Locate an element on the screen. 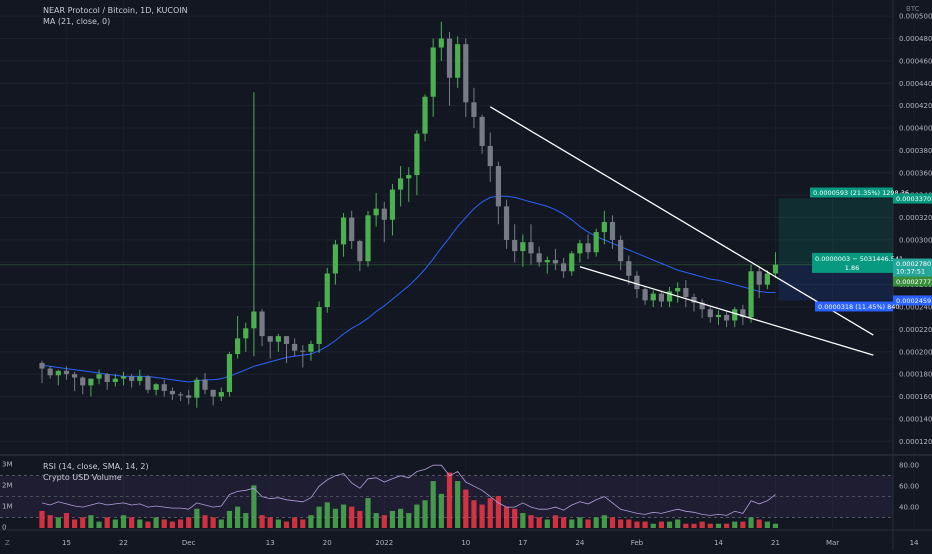 The image size is (932, 554). volume-rsi-pane: 3M 2M 1M 0 80.00 60.00 40.00 is located at coordinates (466, 493).